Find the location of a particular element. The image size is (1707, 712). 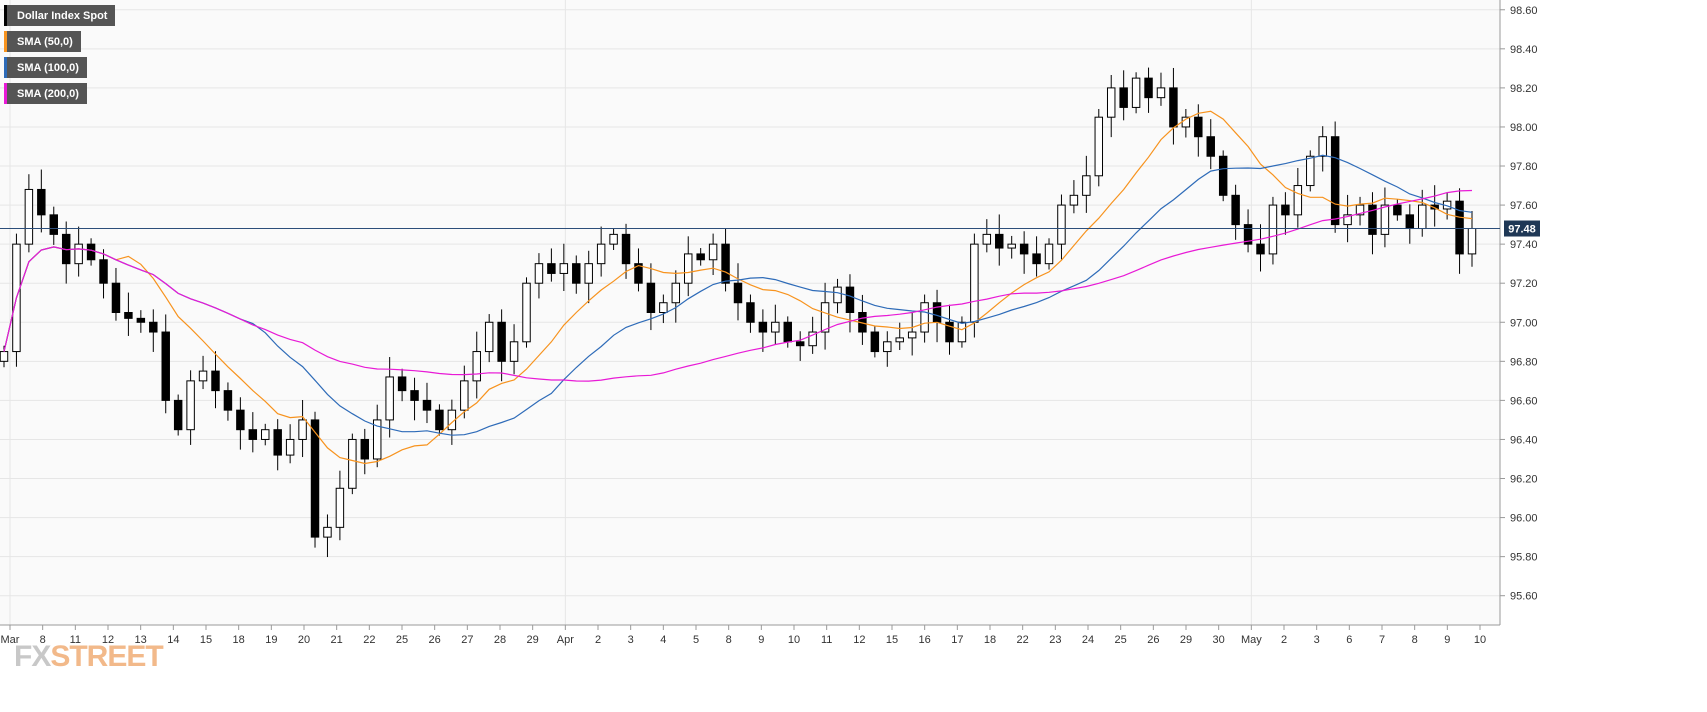

y-tick-label: 97.40 is located at coordinates (1524, 245).